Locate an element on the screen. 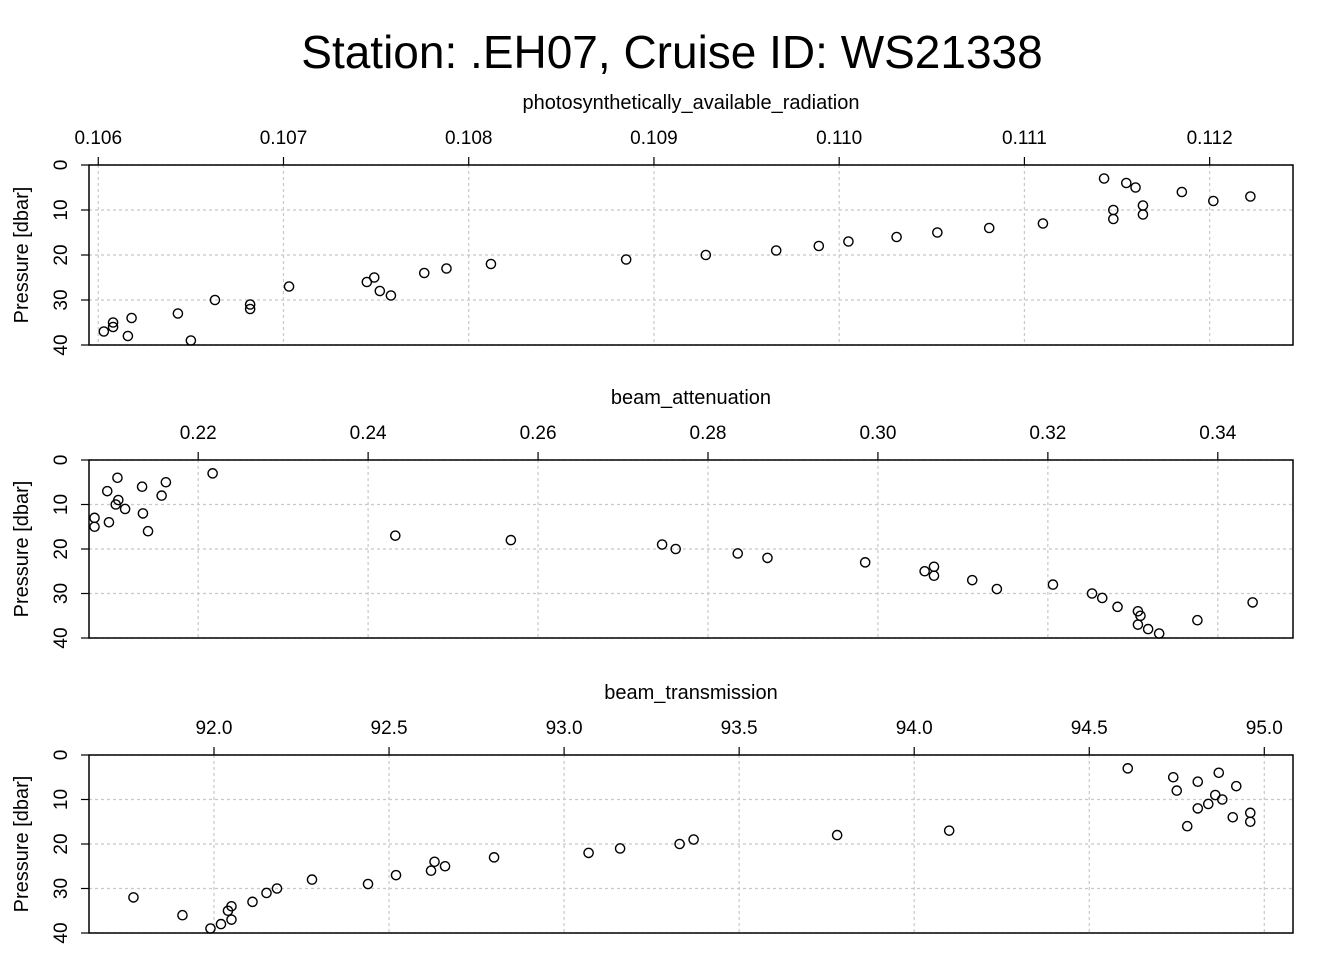 The width and height of the screenshot is (1344, 965). y-tick-label: 30 is located at coordinates (61, 593).